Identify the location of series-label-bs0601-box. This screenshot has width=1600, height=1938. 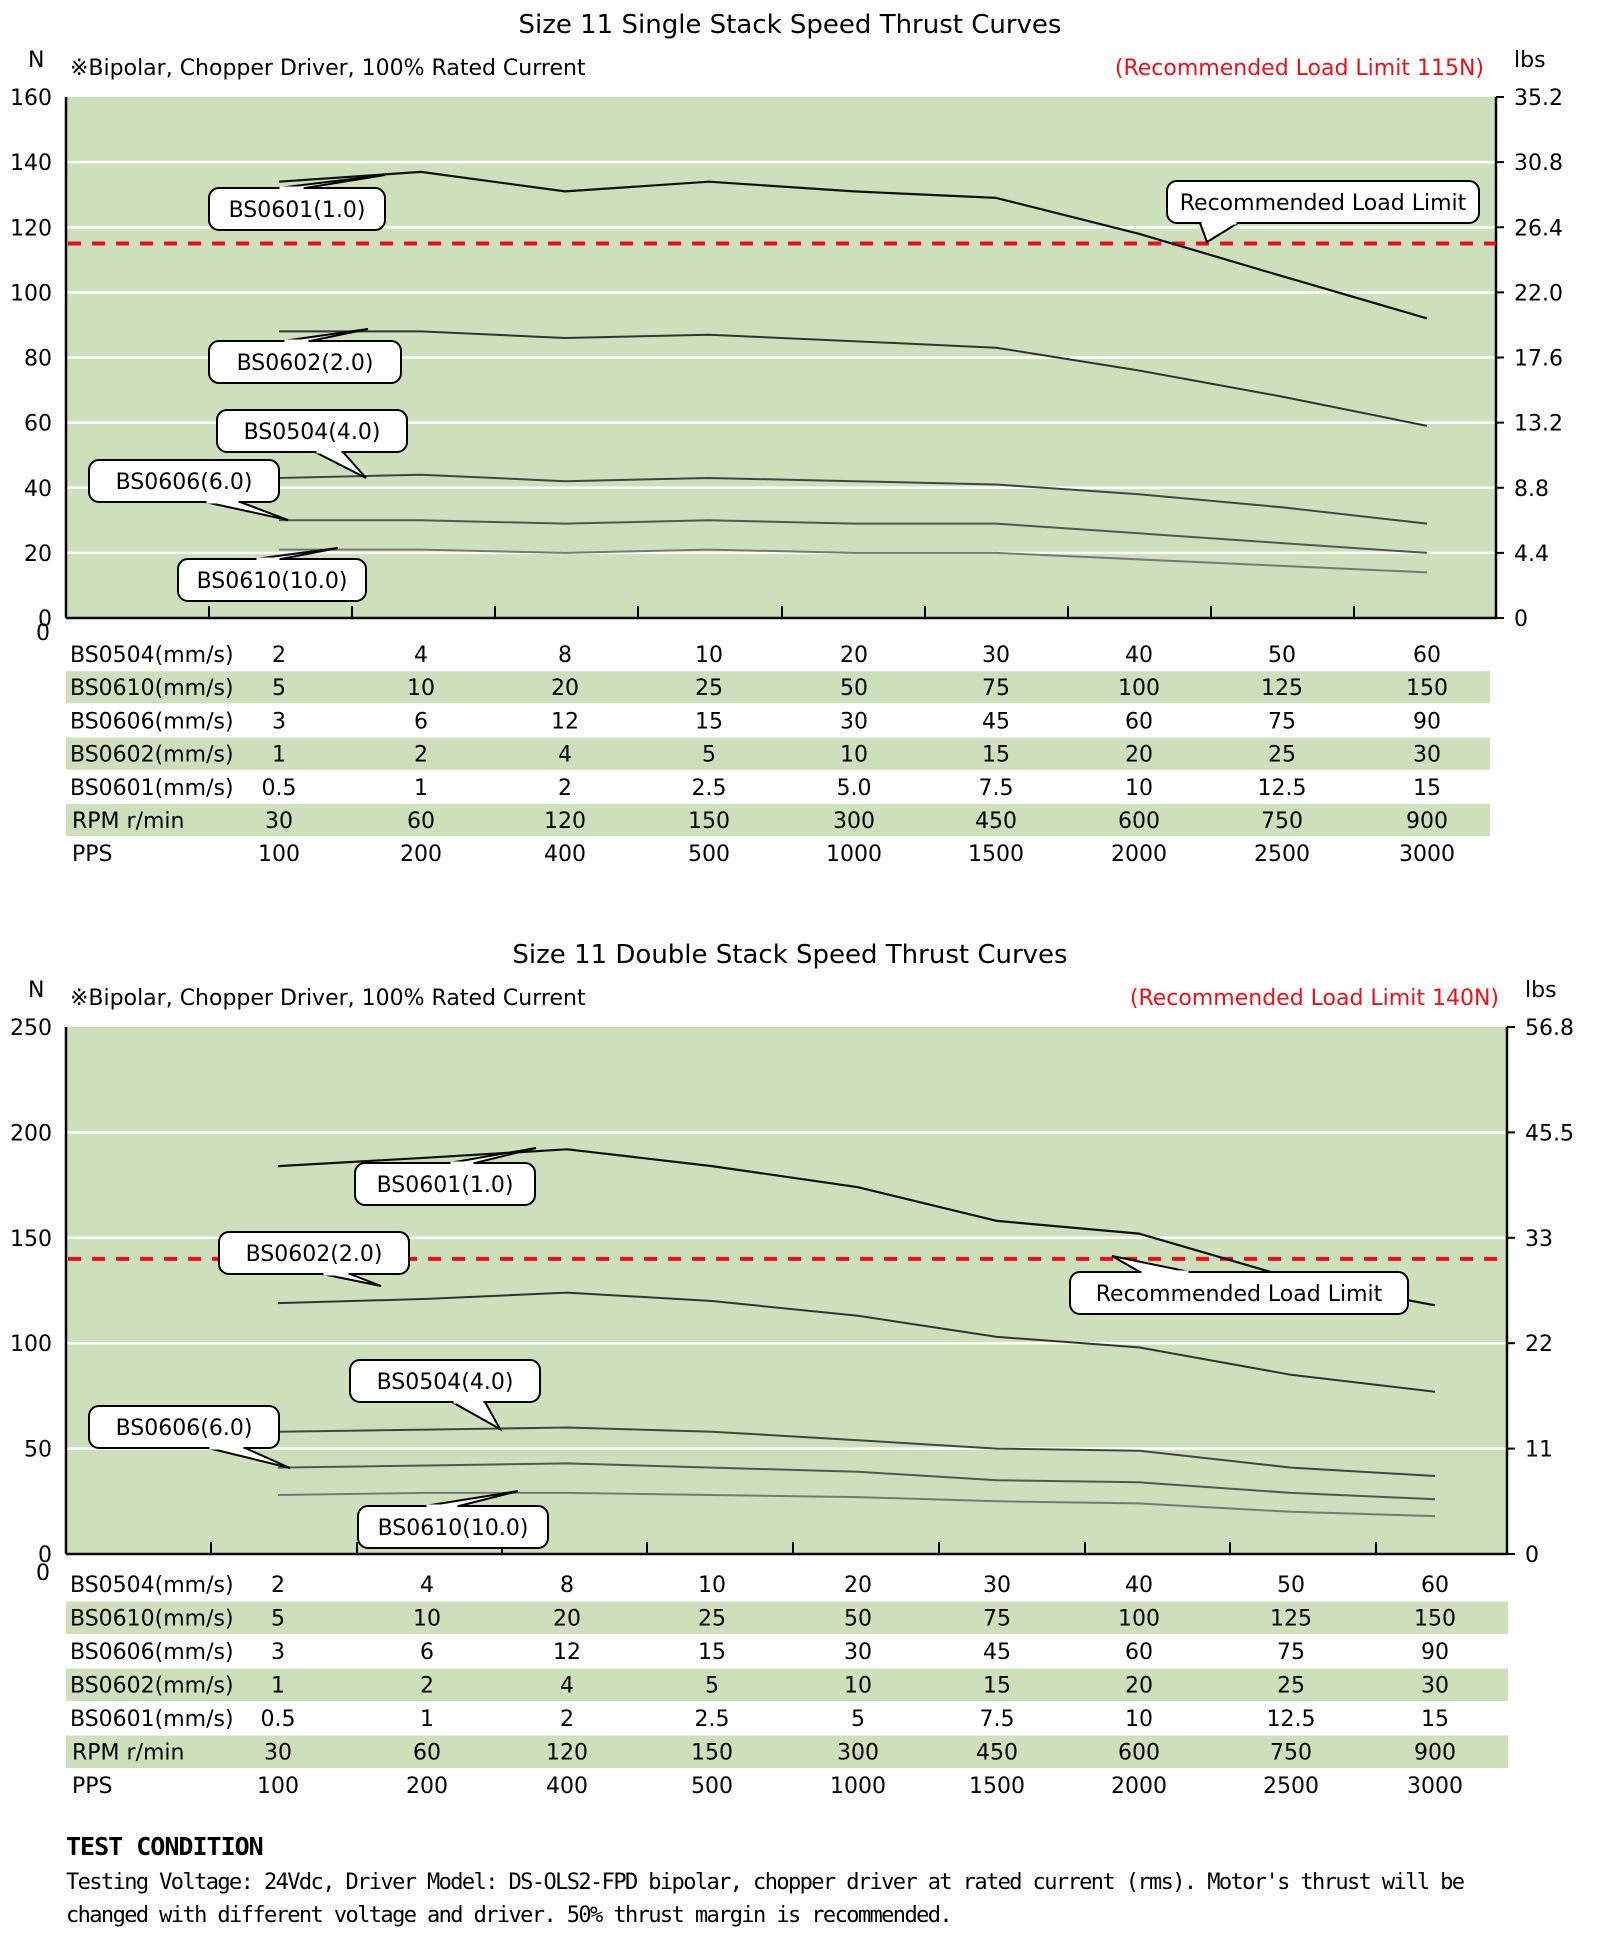
(445, 1184).